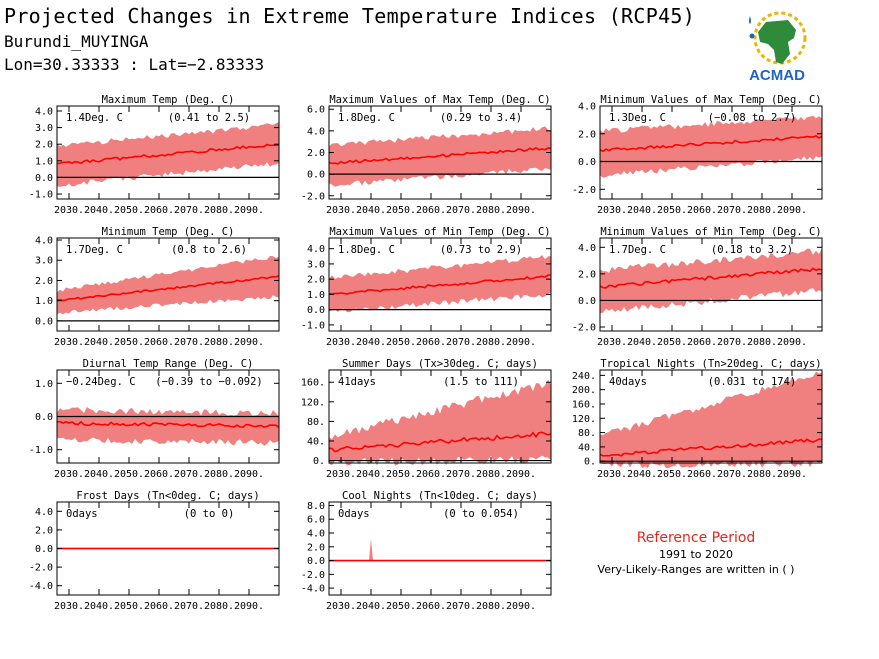 This screenshot has width=879, height=659. What do you see at coordinates (208, 382) in the screenshot?
I see `likely-range: (−0.39 to −0.092)` at bounding box center [208, 382].